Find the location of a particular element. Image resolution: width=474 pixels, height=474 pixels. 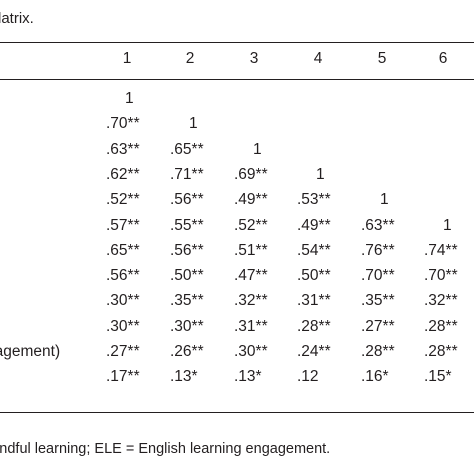

header-rule is located at coordinates (237, 79).